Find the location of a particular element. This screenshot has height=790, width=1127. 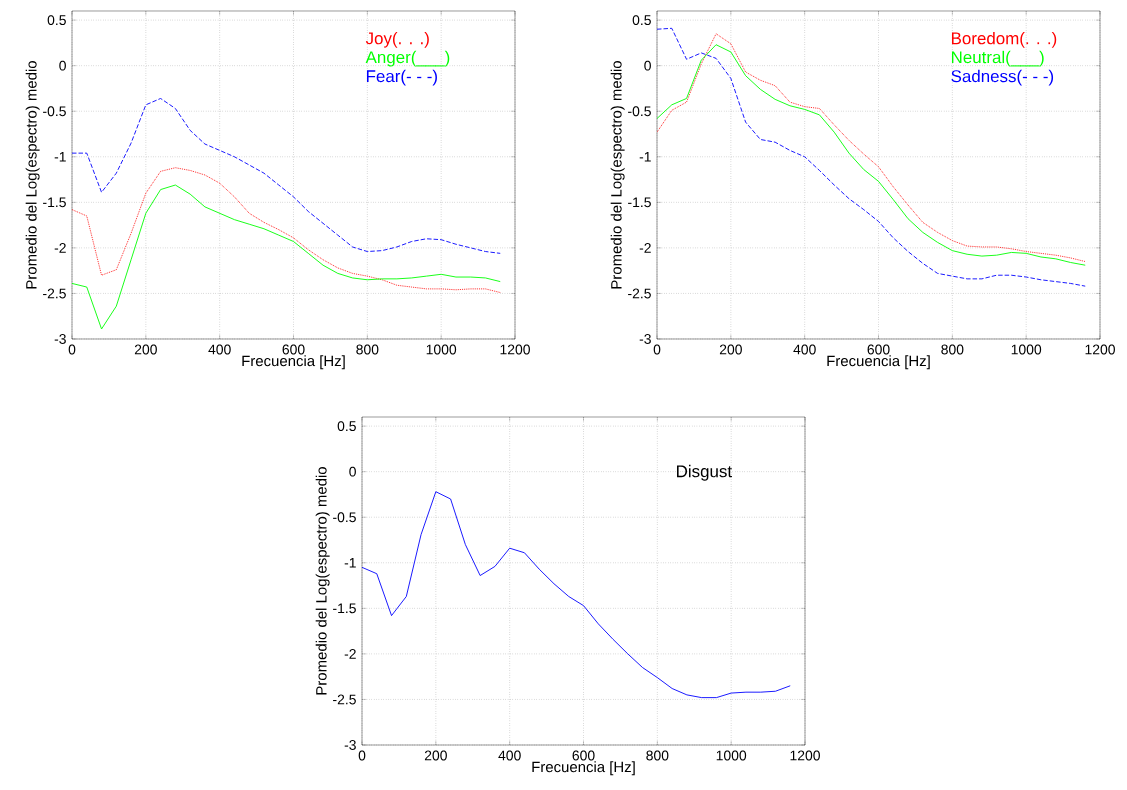

text: Anger(___) is located at coordinates (407, 58).